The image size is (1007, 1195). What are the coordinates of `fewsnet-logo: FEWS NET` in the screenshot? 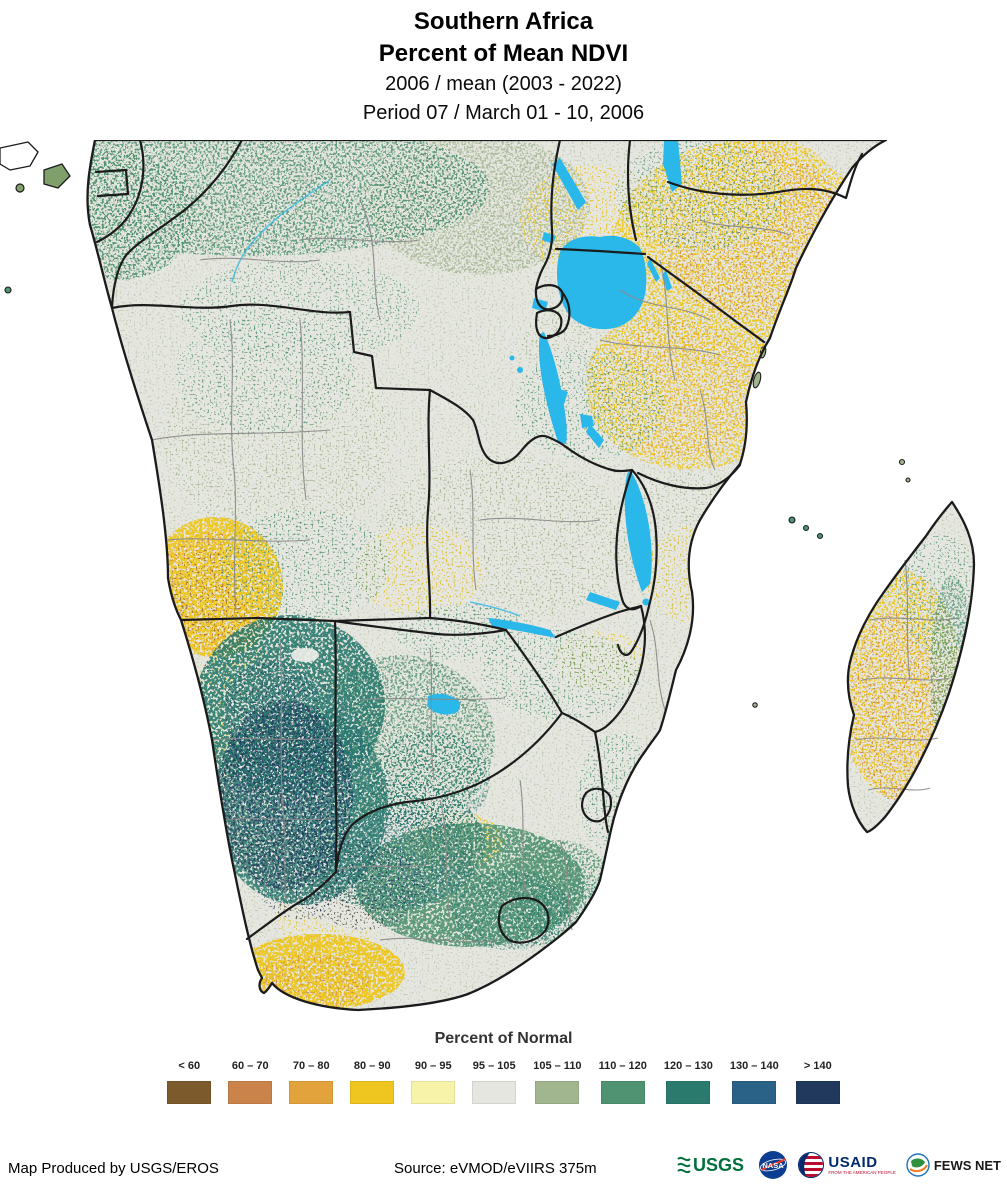 It's located at (953, 1165).